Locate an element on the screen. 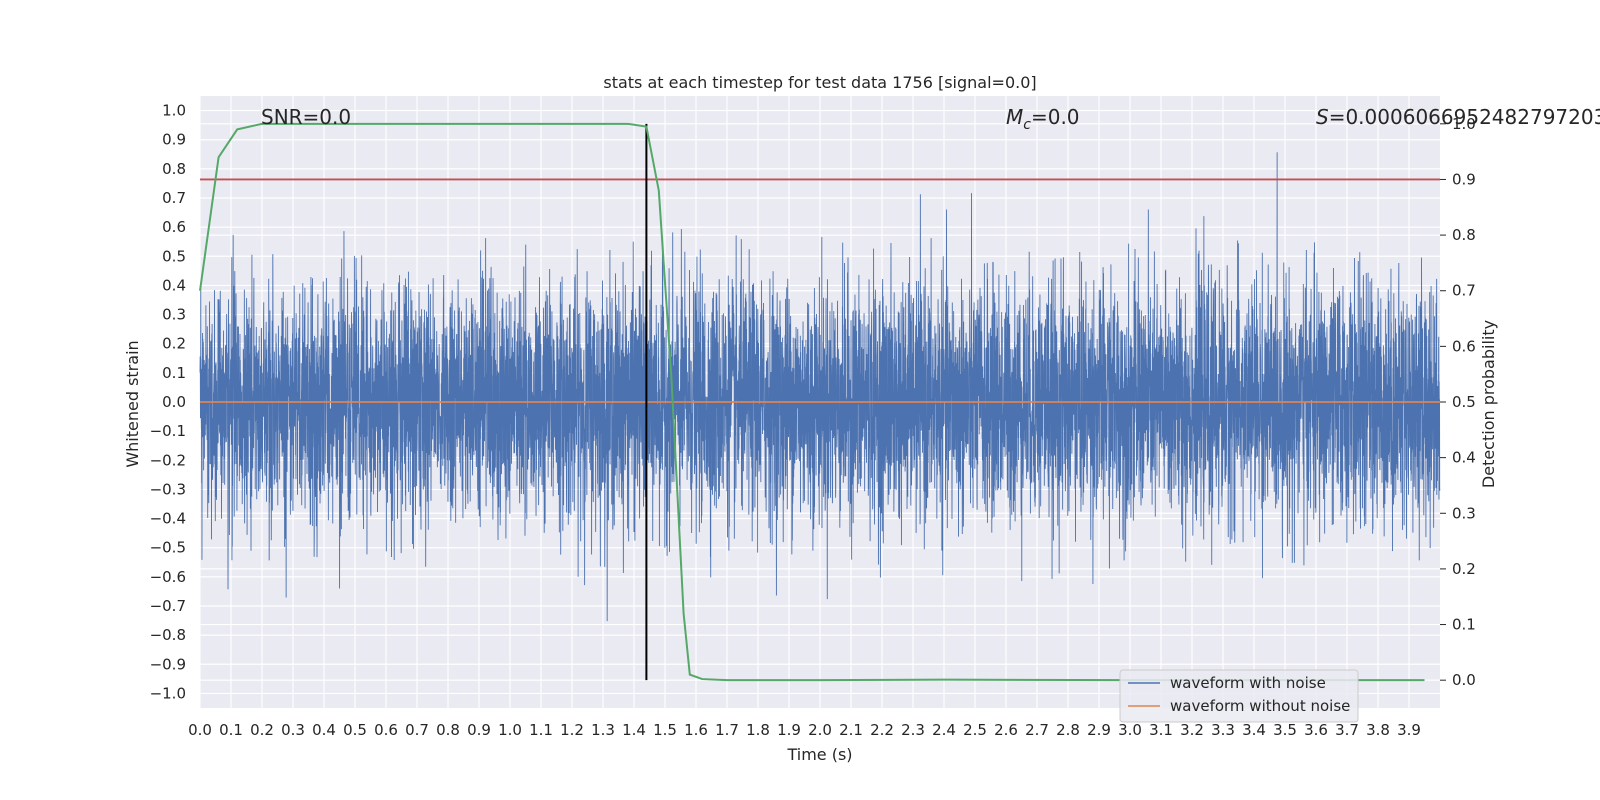  y-tick-label: 0.6 is located at coordinates (174, 227).